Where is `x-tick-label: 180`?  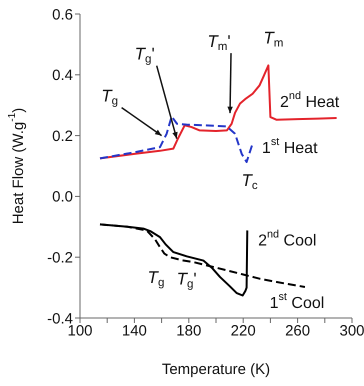
x-tick-label: 180 is located at coordinates (189, 331).